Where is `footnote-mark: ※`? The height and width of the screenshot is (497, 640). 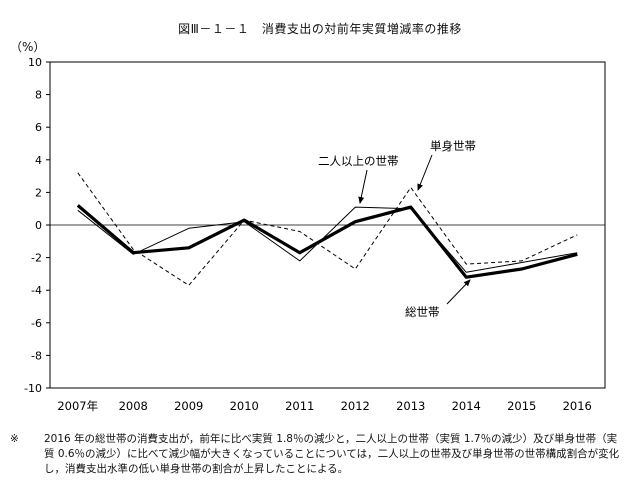 footnote-mark: ※ is located at coordinates (14, 439).